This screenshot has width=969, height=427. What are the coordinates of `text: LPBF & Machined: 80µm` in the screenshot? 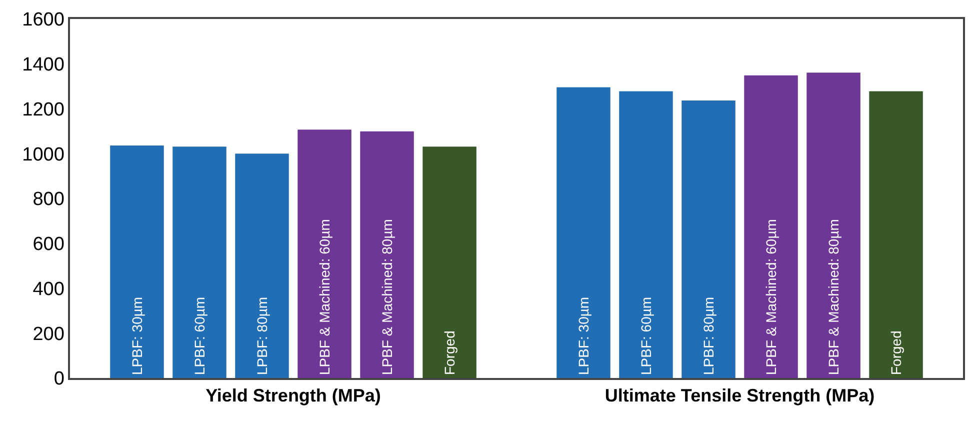 It's located at (834, 297).